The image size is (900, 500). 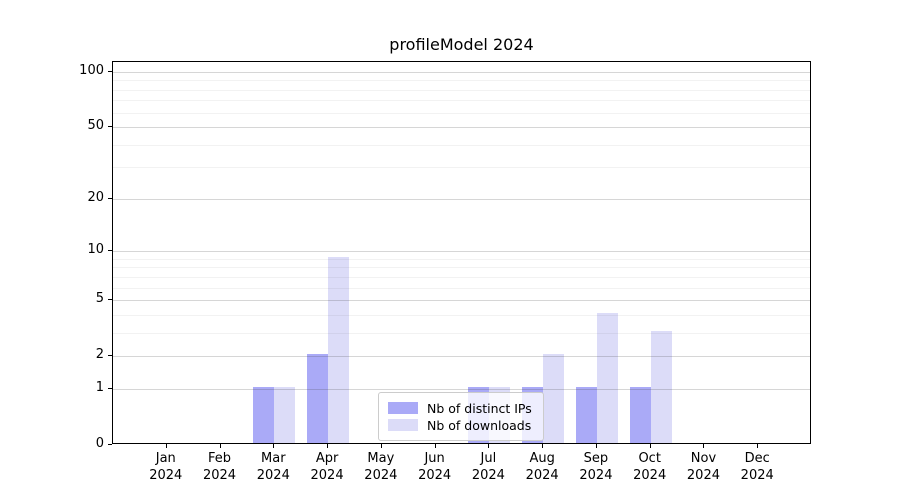 I want to click on y-tick-label: 2, so click(x=99, y=355).